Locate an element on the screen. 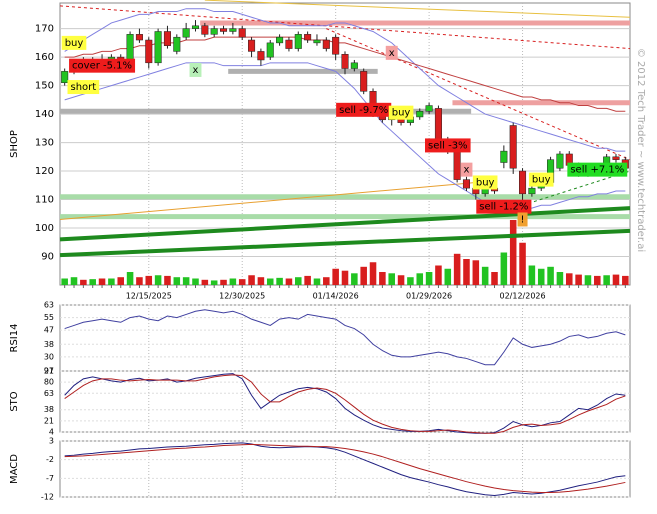 Image resolution: width=657 pixels, height=514 pixels. signal-label: sell -9.7% is located at coordinates (363, 110).